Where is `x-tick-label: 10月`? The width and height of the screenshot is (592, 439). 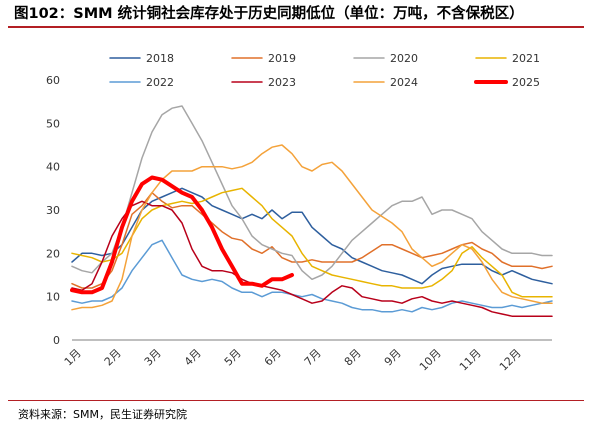
x-tick-label: 10月 is located at coordinates (430, 360).